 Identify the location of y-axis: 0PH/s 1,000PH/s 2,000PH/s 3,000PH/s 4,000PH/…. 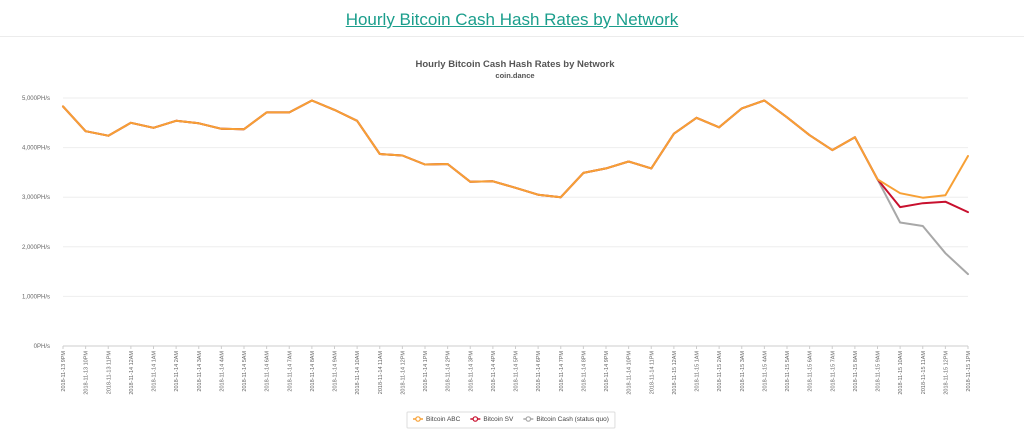
(36, 223).